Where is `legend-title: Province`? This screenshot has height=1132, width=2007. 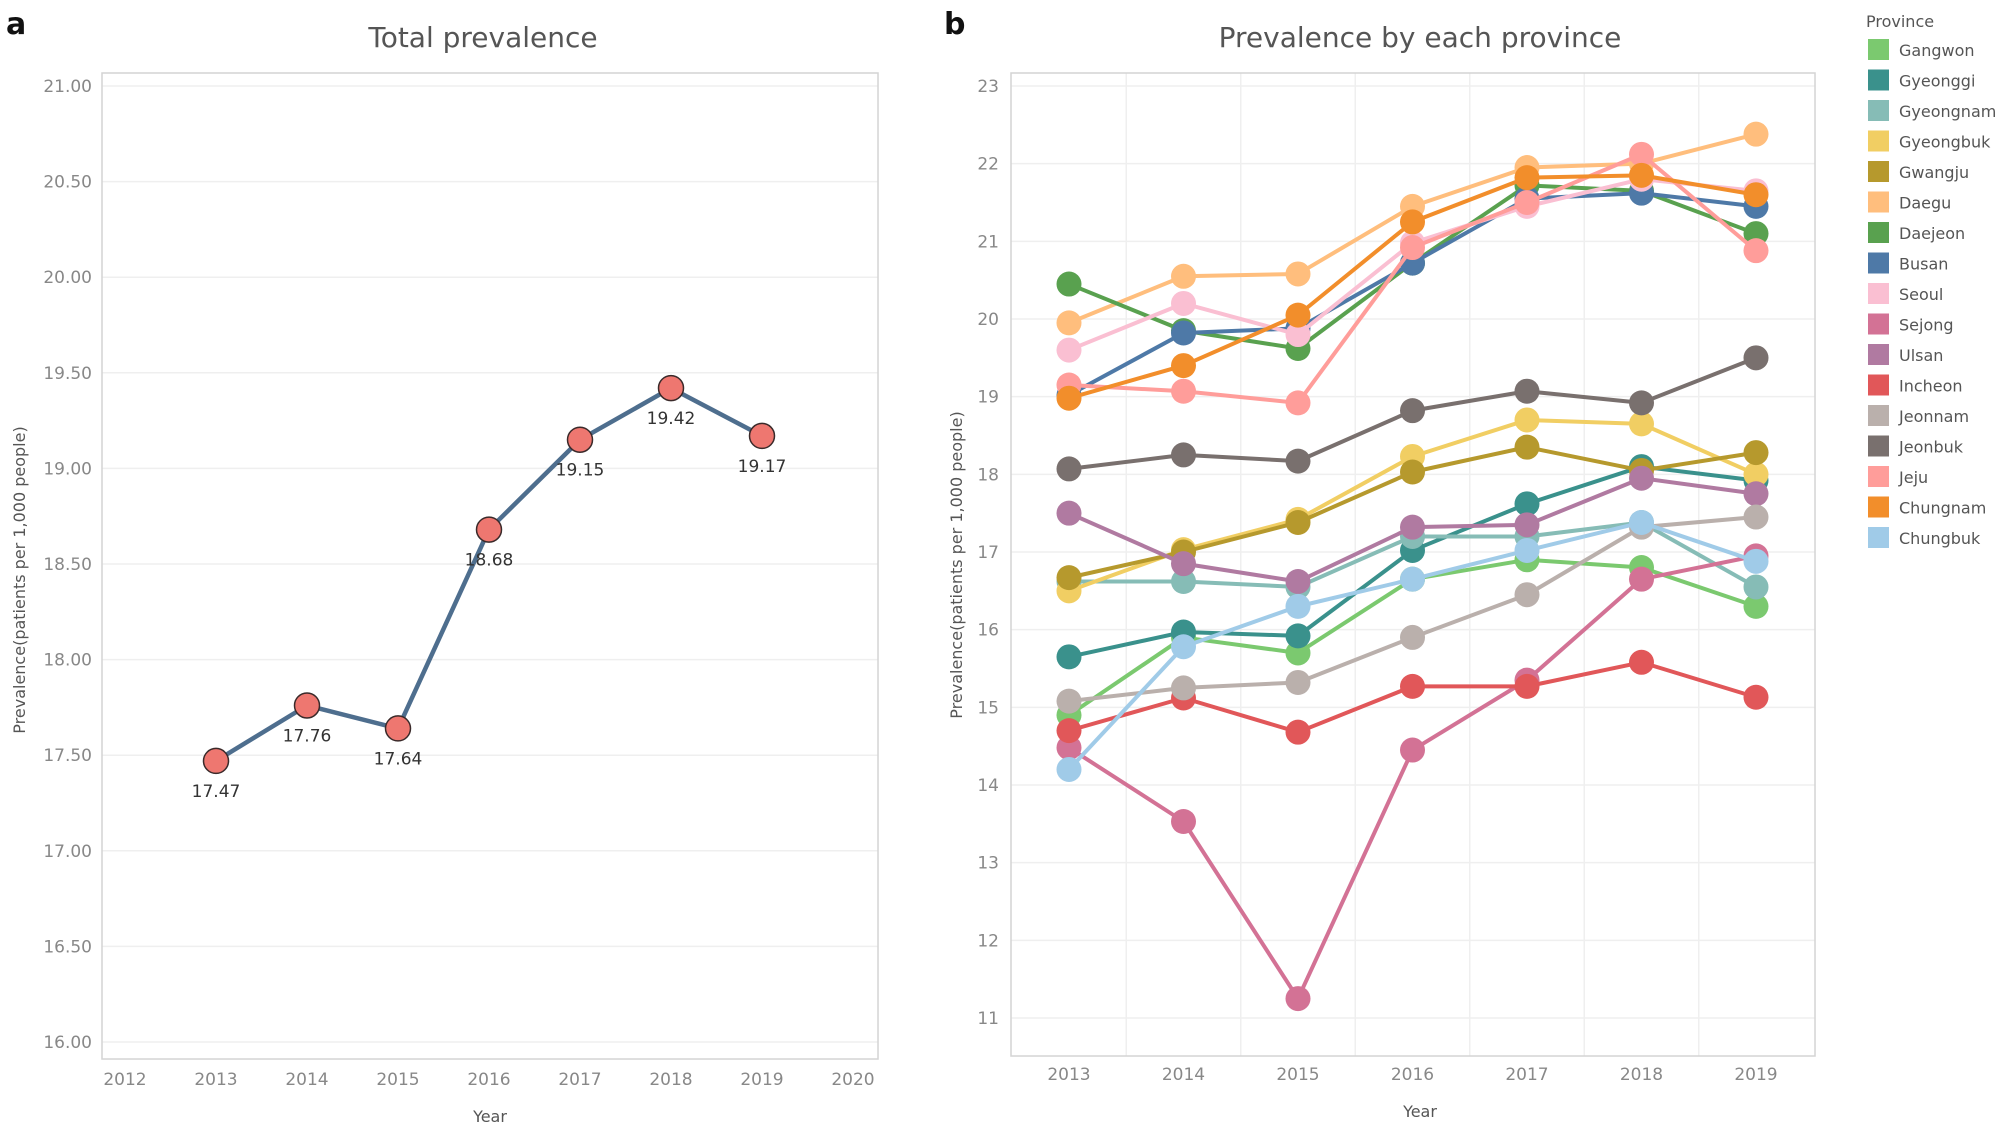 legend-title: Province is located at coordinates (1900, 21).